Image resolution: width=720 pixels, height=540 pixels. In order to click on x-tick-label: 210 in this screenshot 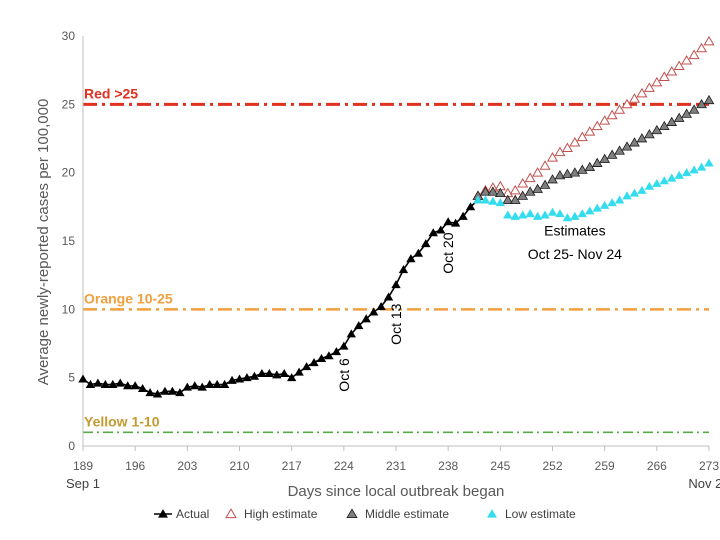, I will do `click(239, 466)`.